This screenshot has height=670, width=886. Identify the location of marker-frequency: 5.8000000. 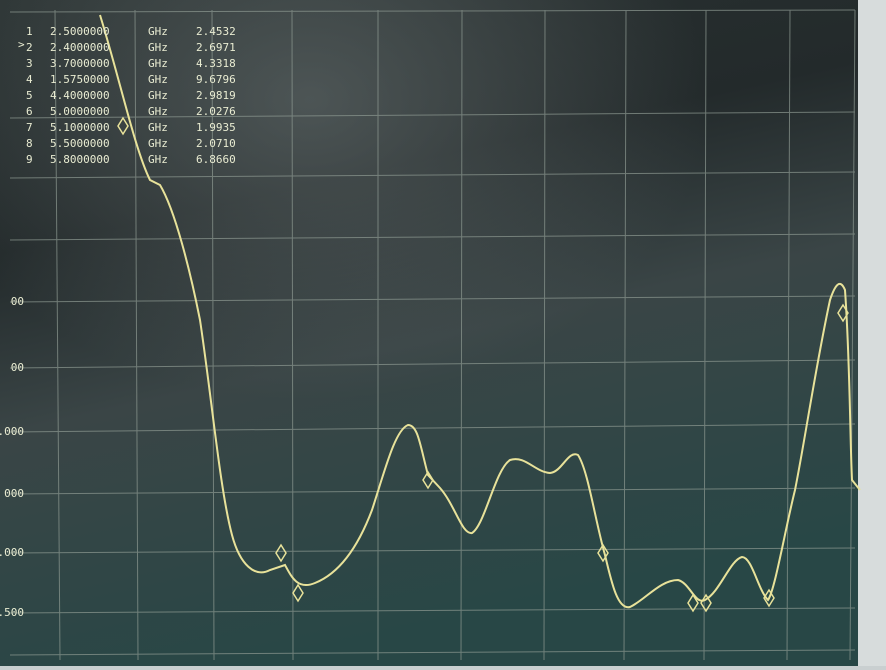
(80, 159).